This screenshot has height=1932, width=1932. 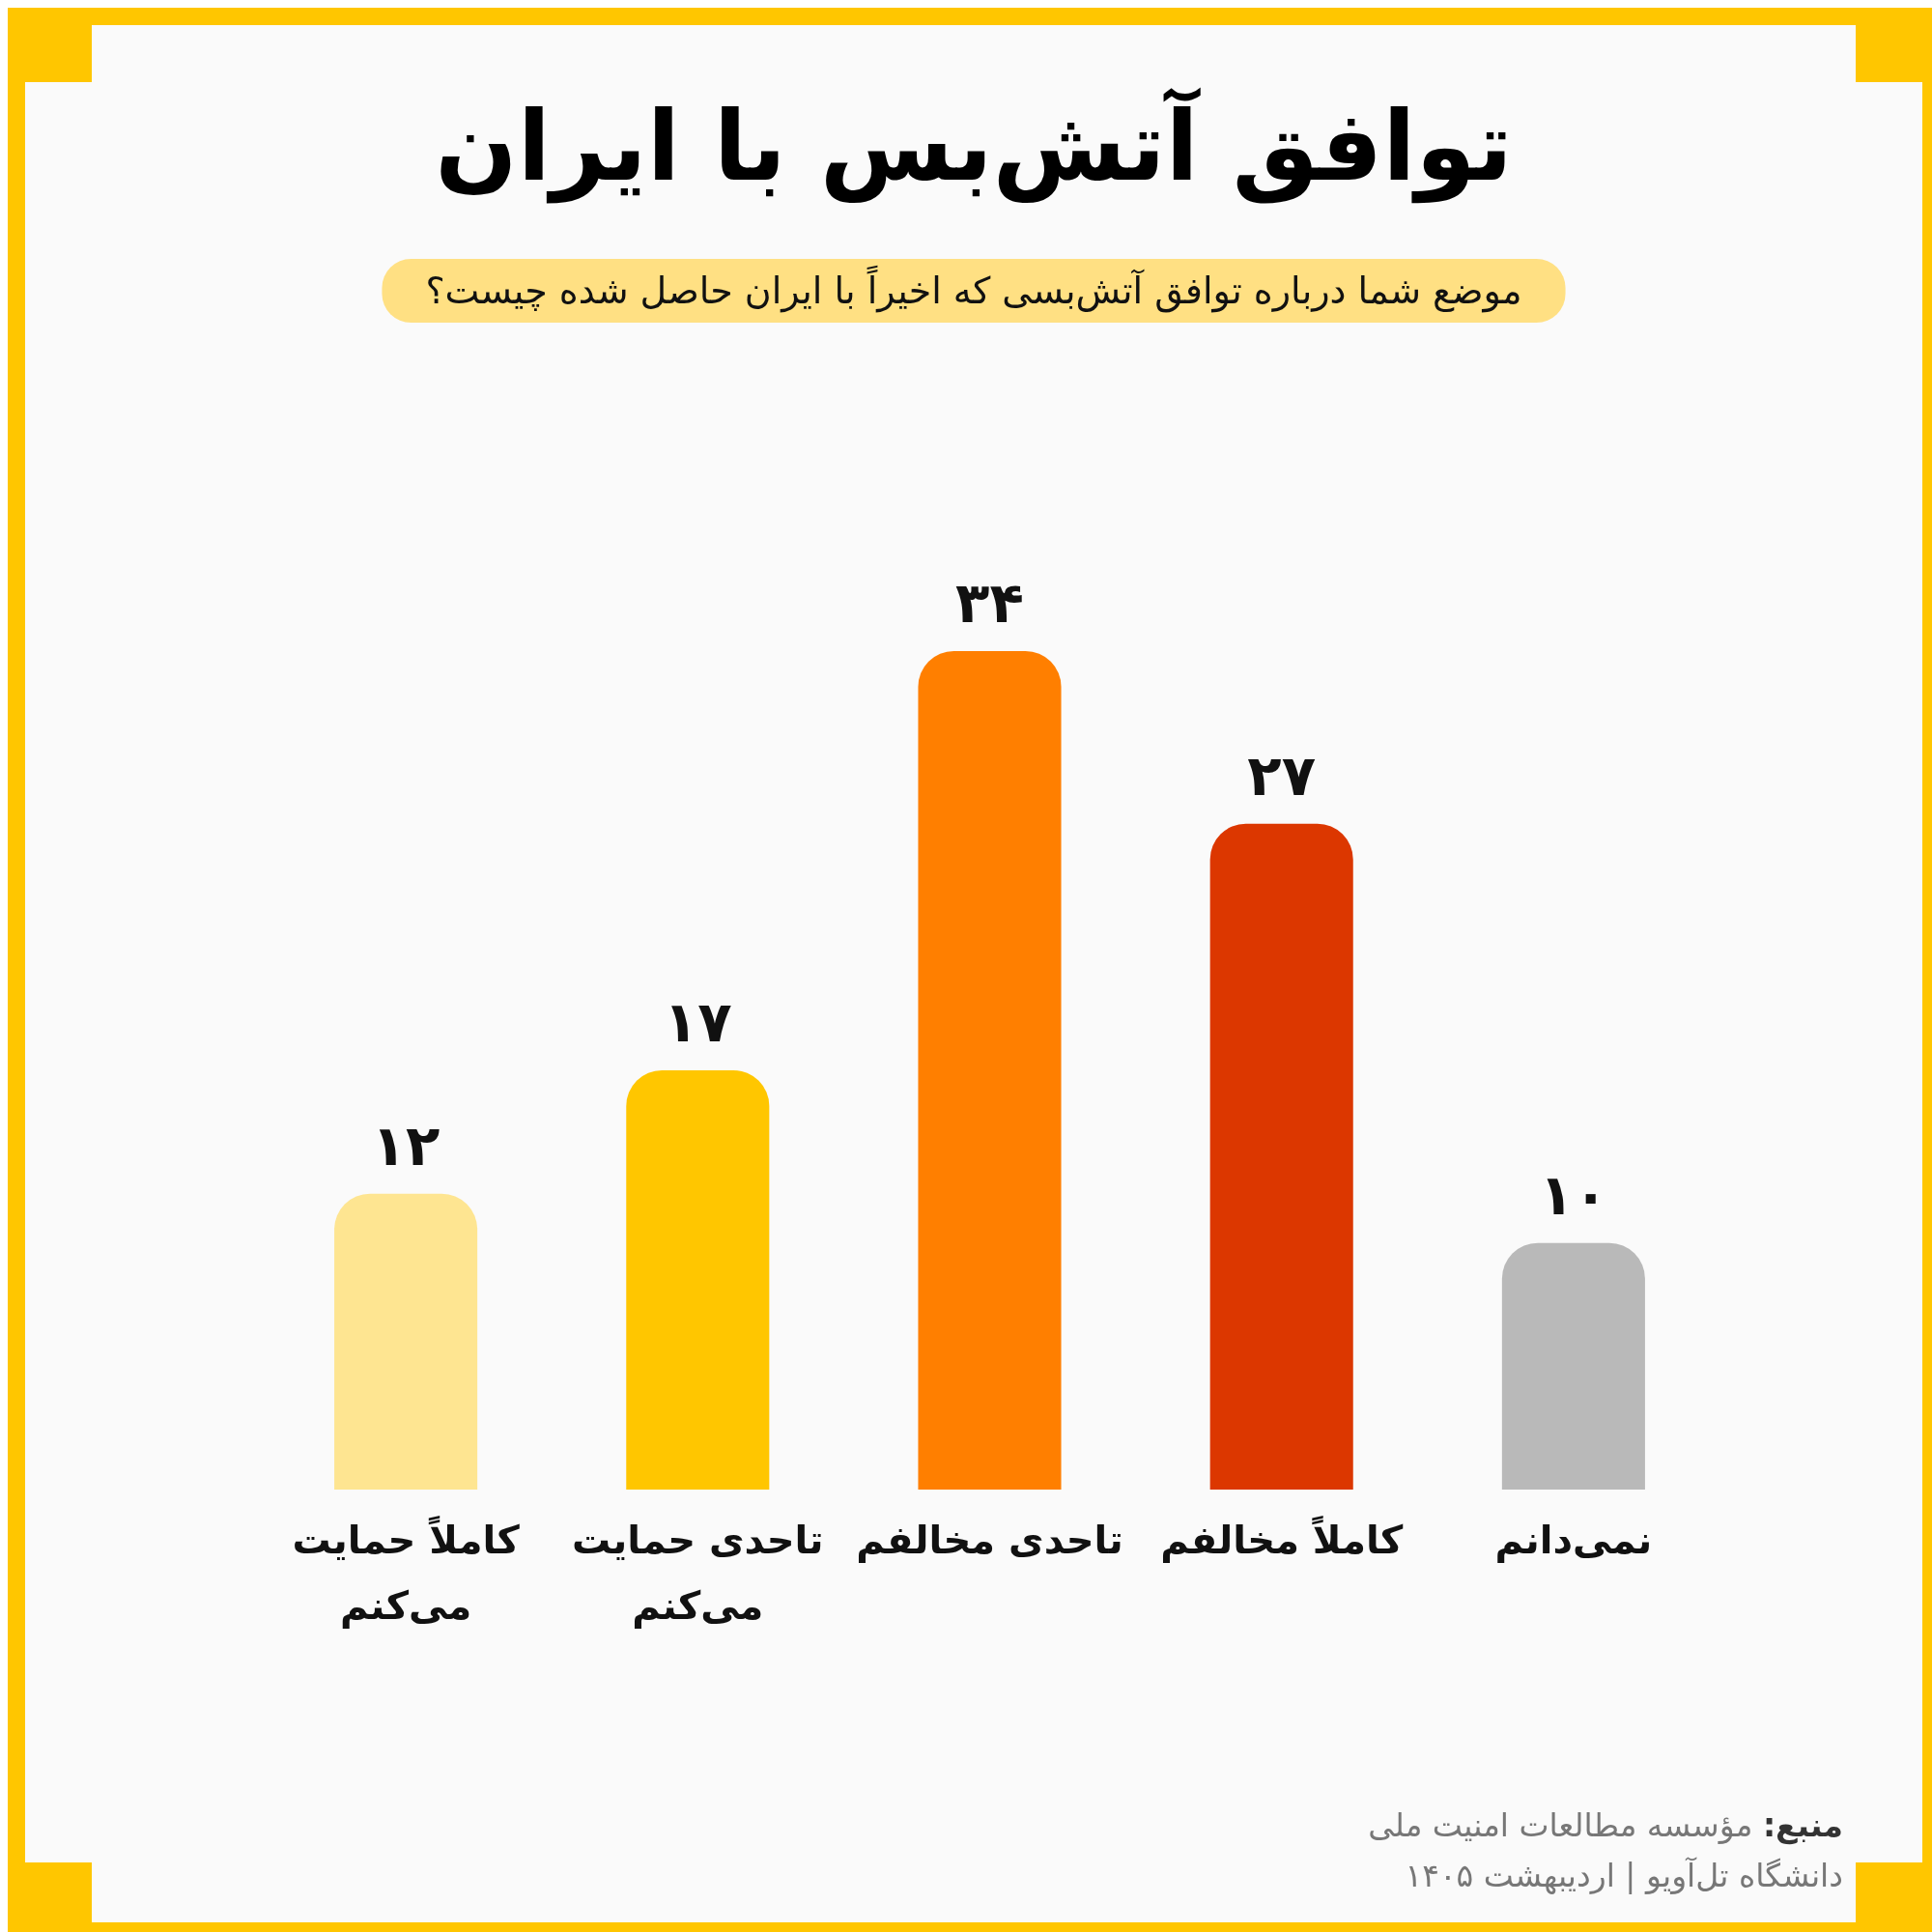 What do you see at coordinates (1282, 775) in the screenshot?
I see `data-label: ۲۷` at bounding box center [1282, 775].